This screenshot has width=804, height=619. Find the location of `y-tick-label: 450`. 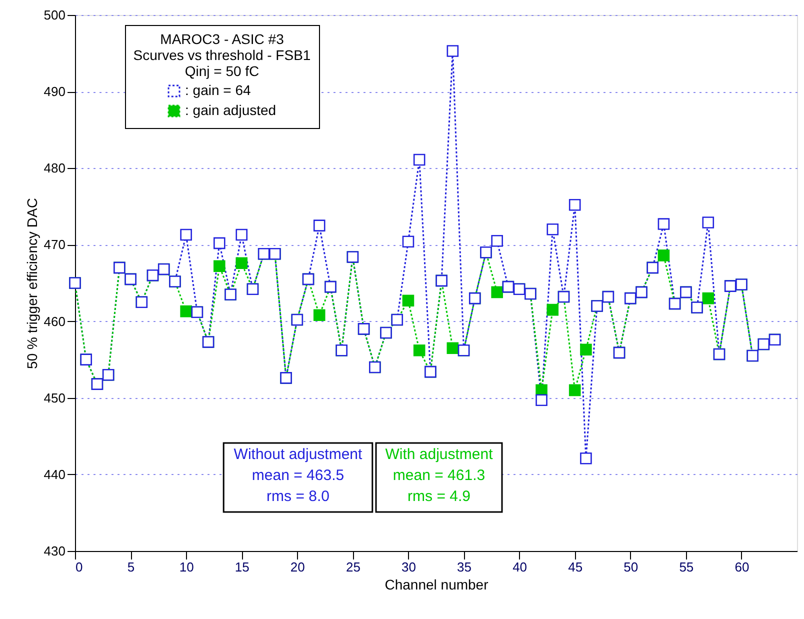

y-tick-label: 450 is located at coordinates (55, 398).